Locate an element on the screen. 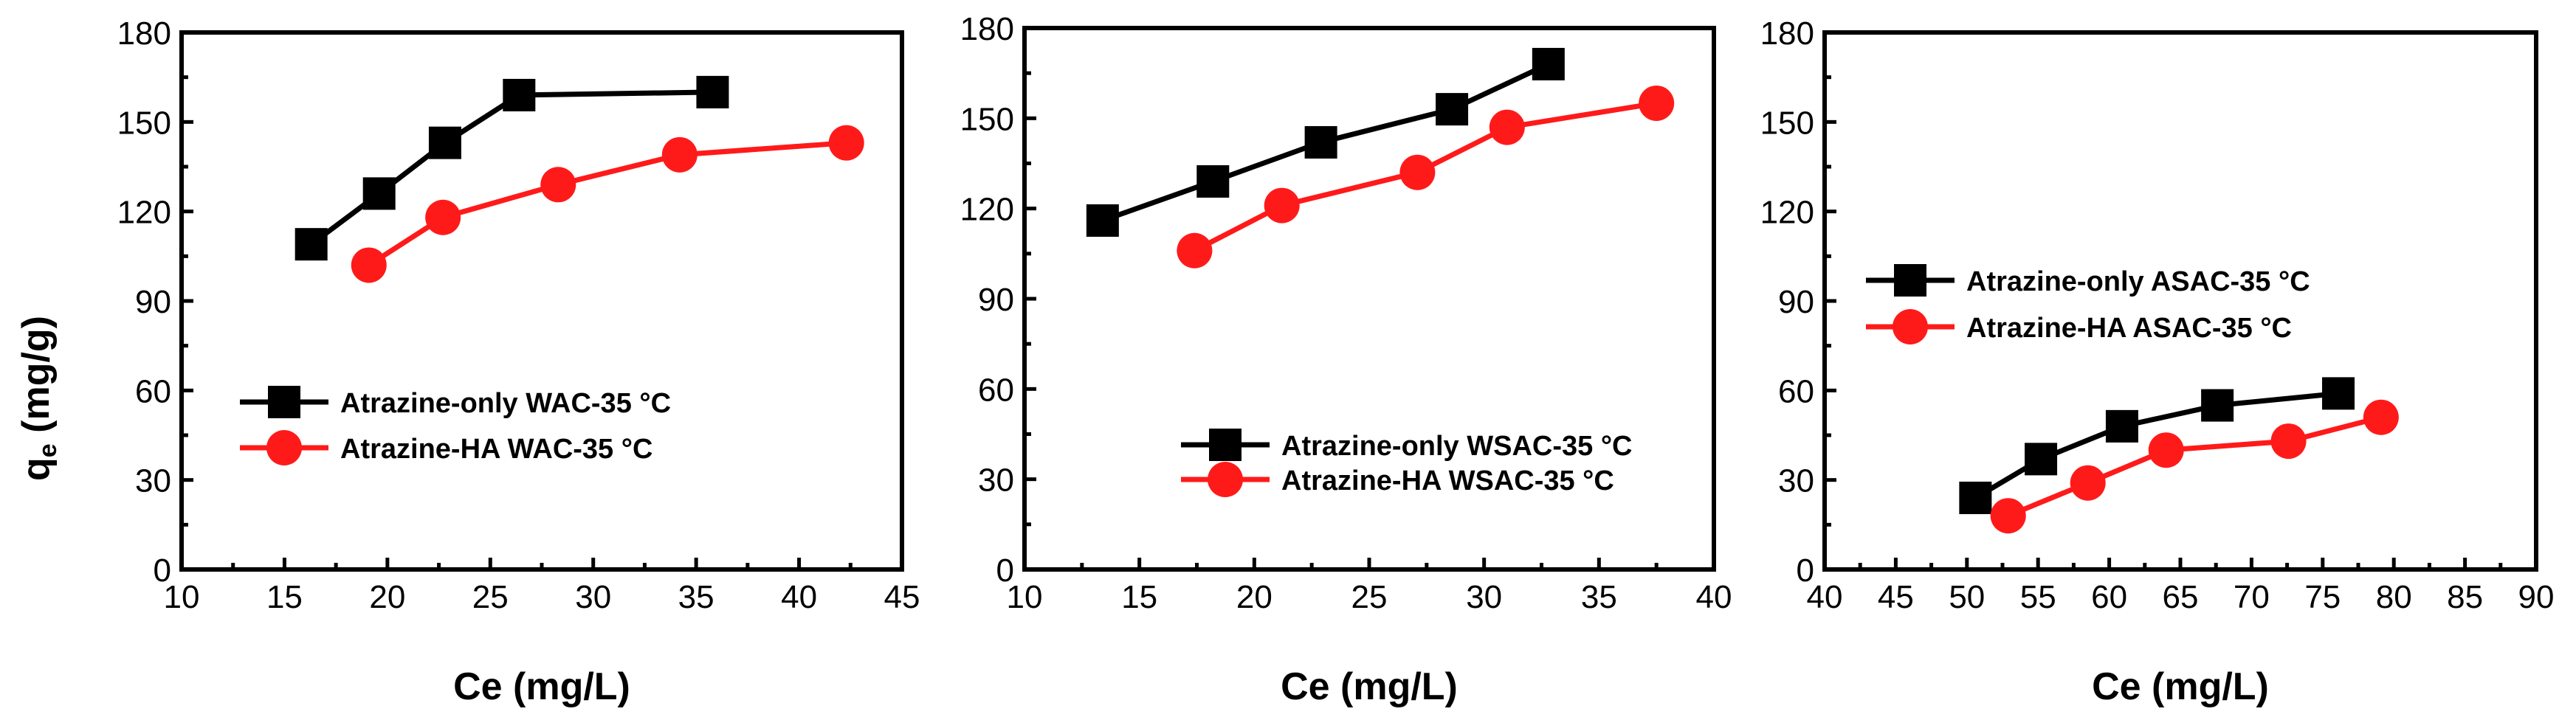  legend-item: Atrazine-only ASAC-35 °C is located at coordinates (2088, 280).